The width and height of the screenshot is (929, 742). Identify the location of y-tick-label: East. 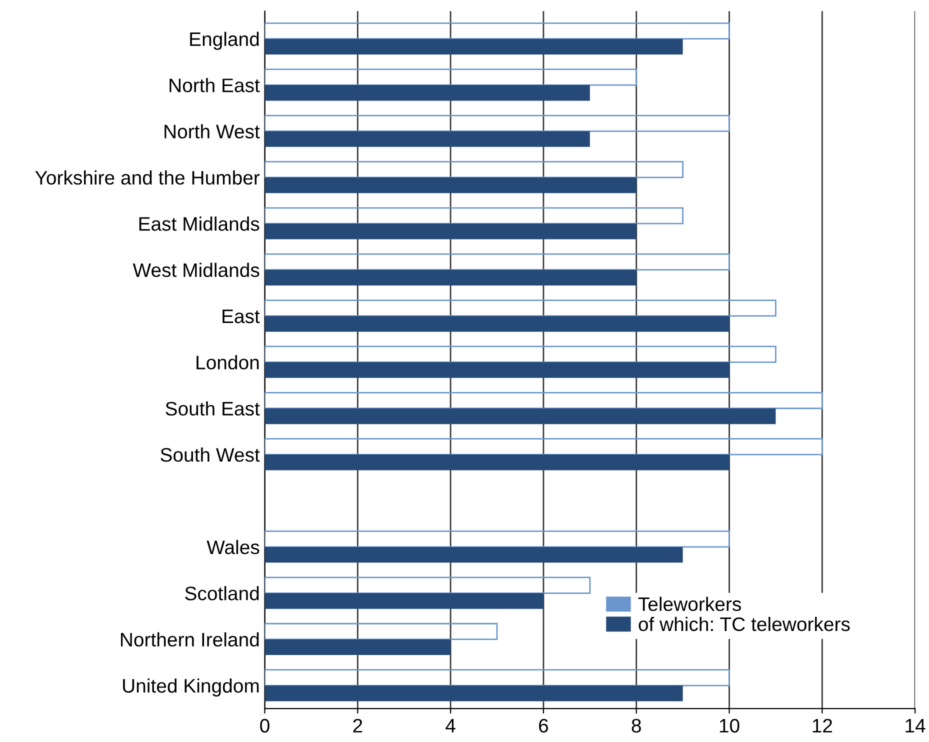
(241, 317).